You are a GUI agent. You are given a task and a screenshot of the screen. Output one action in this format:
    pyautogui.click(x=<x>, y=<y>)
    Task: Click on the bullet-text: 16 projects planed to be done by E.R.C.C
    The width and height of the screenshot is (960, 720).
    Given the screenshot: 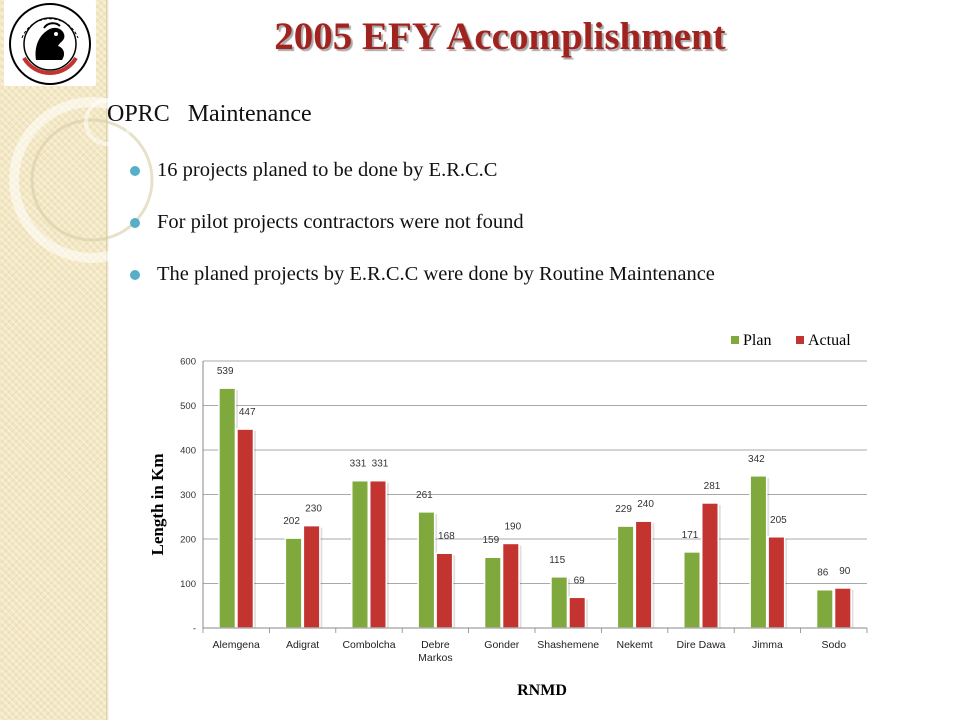 What is the action you would take?
    pyautogui.click(x=327, y=170)
    